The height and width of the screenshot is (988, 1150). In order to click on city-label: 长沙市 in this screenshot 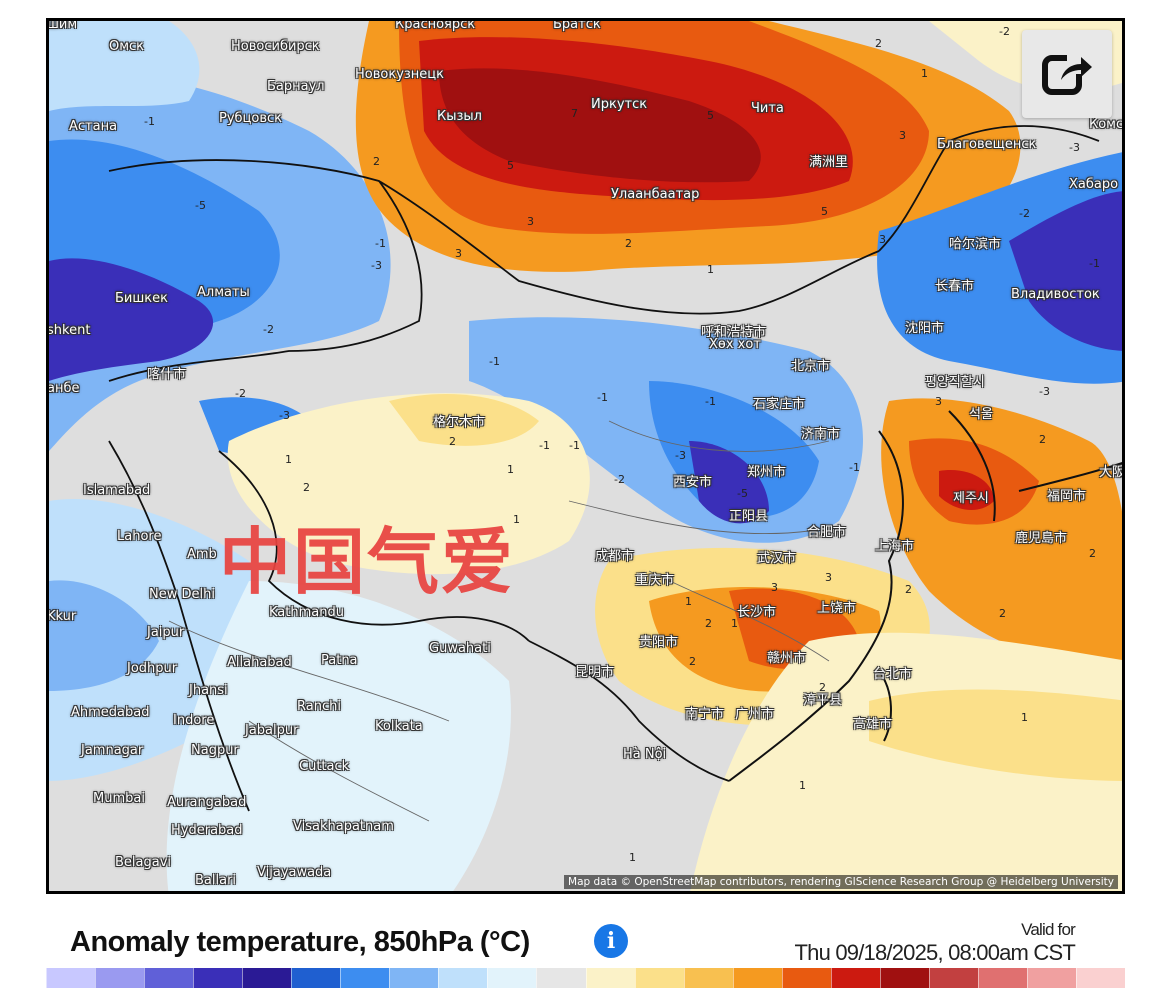, I will do `click(757, 612)`.